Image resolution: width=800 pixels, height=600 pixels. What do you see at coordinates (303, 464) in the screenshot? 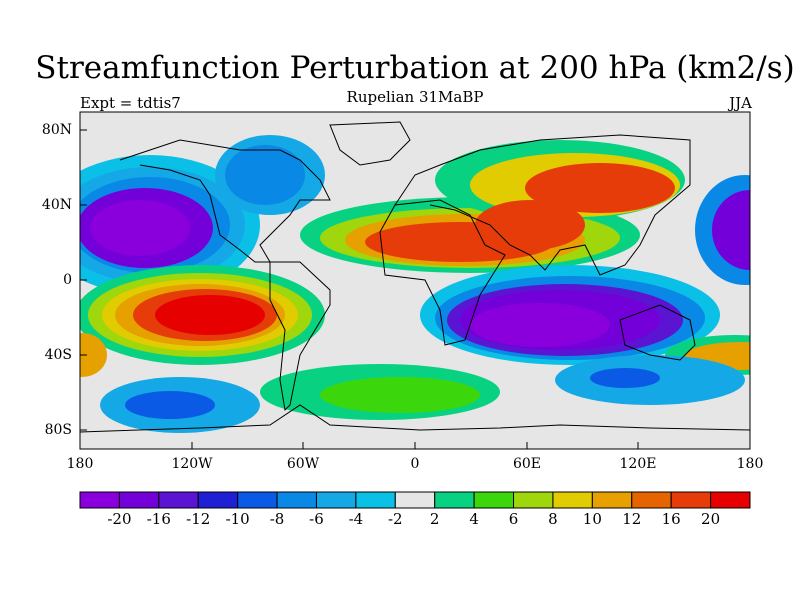
I see `x-tick-label: 60W` at bounding box center [303, 464].